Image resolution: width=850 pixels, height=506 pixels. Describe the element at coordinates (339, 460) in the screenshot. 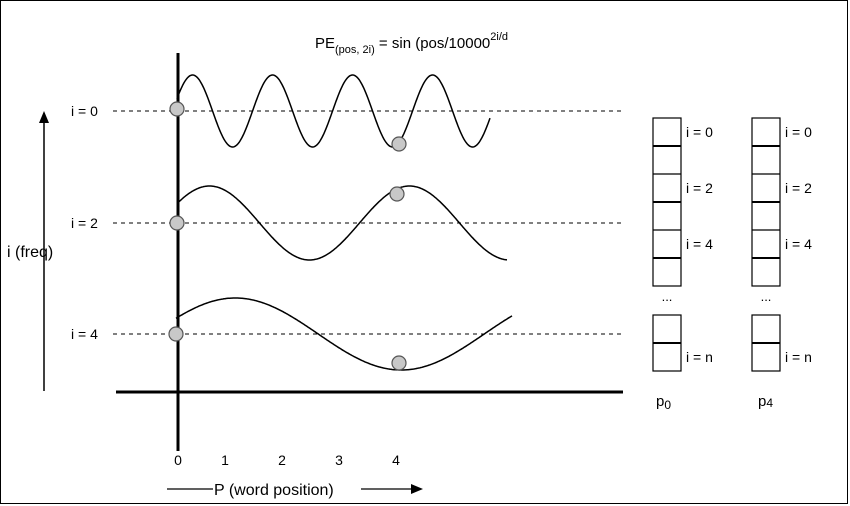

I see `x-tick-3: 3` at that location.